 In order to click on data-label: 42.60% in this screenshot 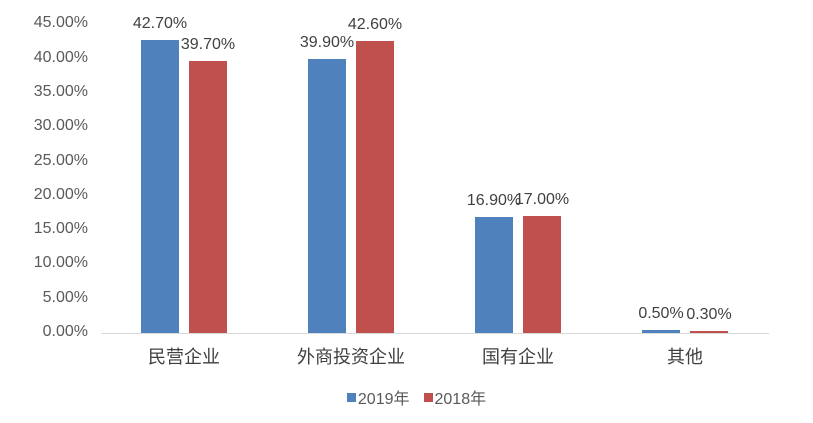, I will do `click(375, 24)`.